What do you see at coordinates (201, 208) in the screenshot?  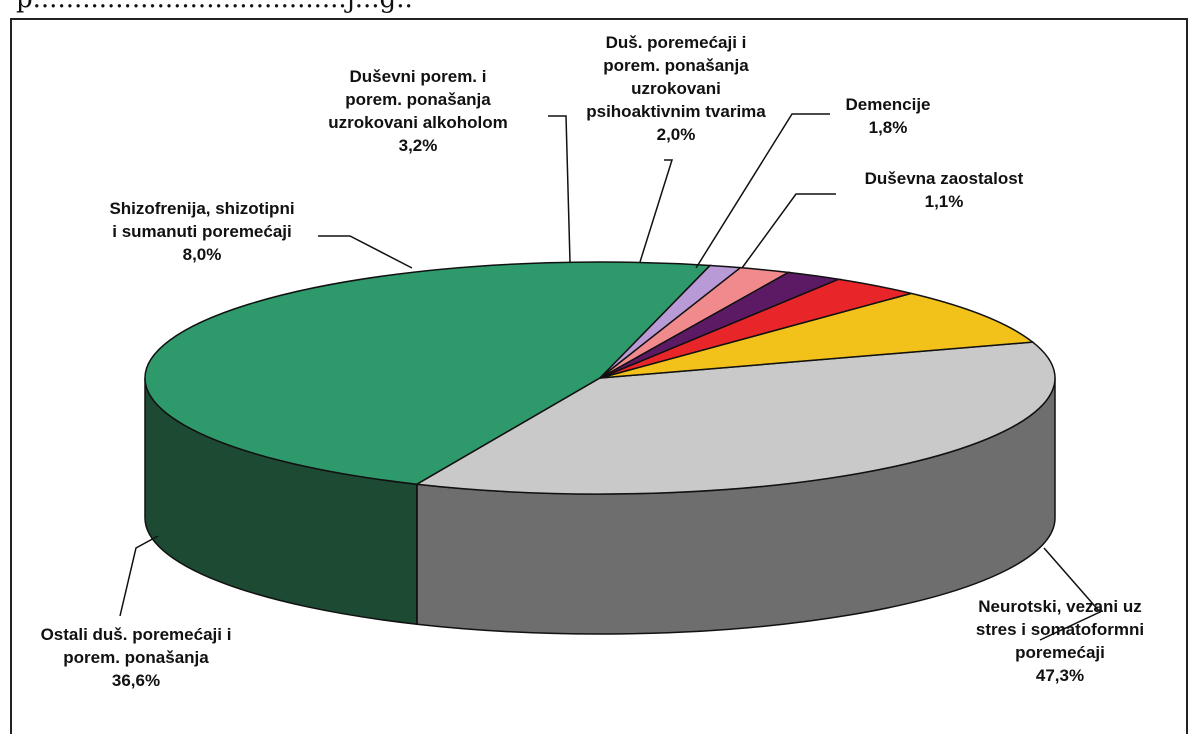 I see `slice-label-line: Shizofrenija, shizotipni` at bounding box center [201, 208].